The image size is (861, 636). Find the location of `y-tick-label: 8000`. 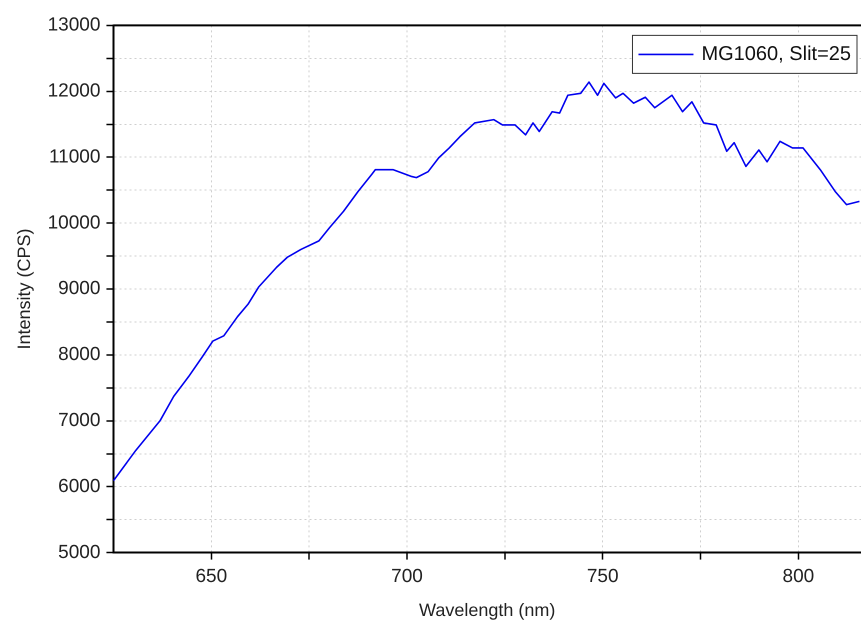

y-tick-label: 8000 is located at coordinates (79, 355).